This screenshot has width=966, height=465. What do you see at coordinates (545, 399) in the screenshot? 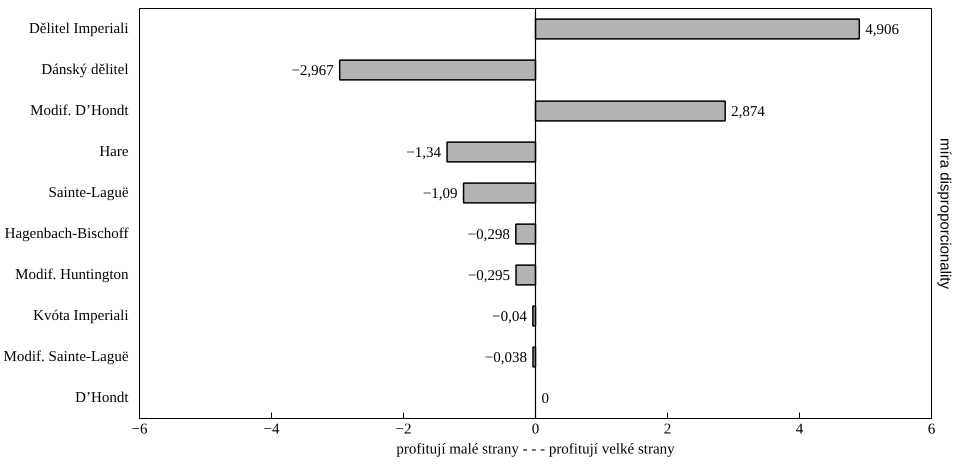
I see `data-label: 0` at bounding box center [545, 399].